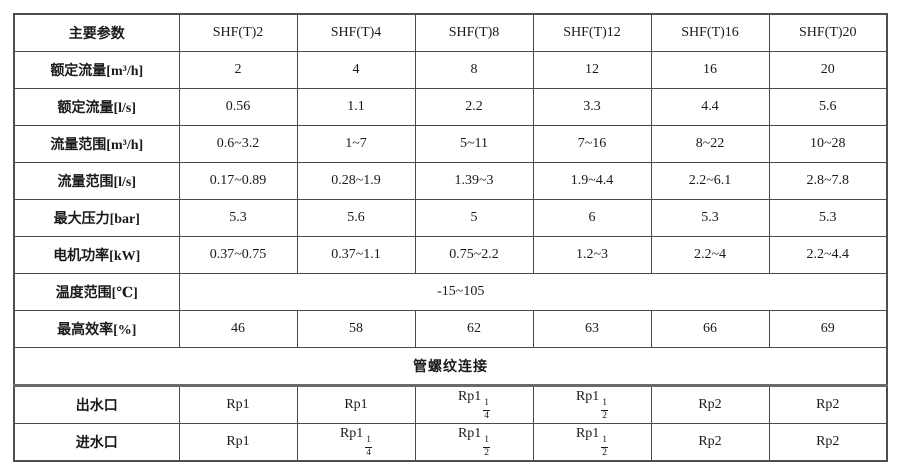 Image resolution: width=900 pixels, height=464 pixels. Describe the element at coordinates (592, 329) in the screenshot. I see `value-cell: 63` at that location.